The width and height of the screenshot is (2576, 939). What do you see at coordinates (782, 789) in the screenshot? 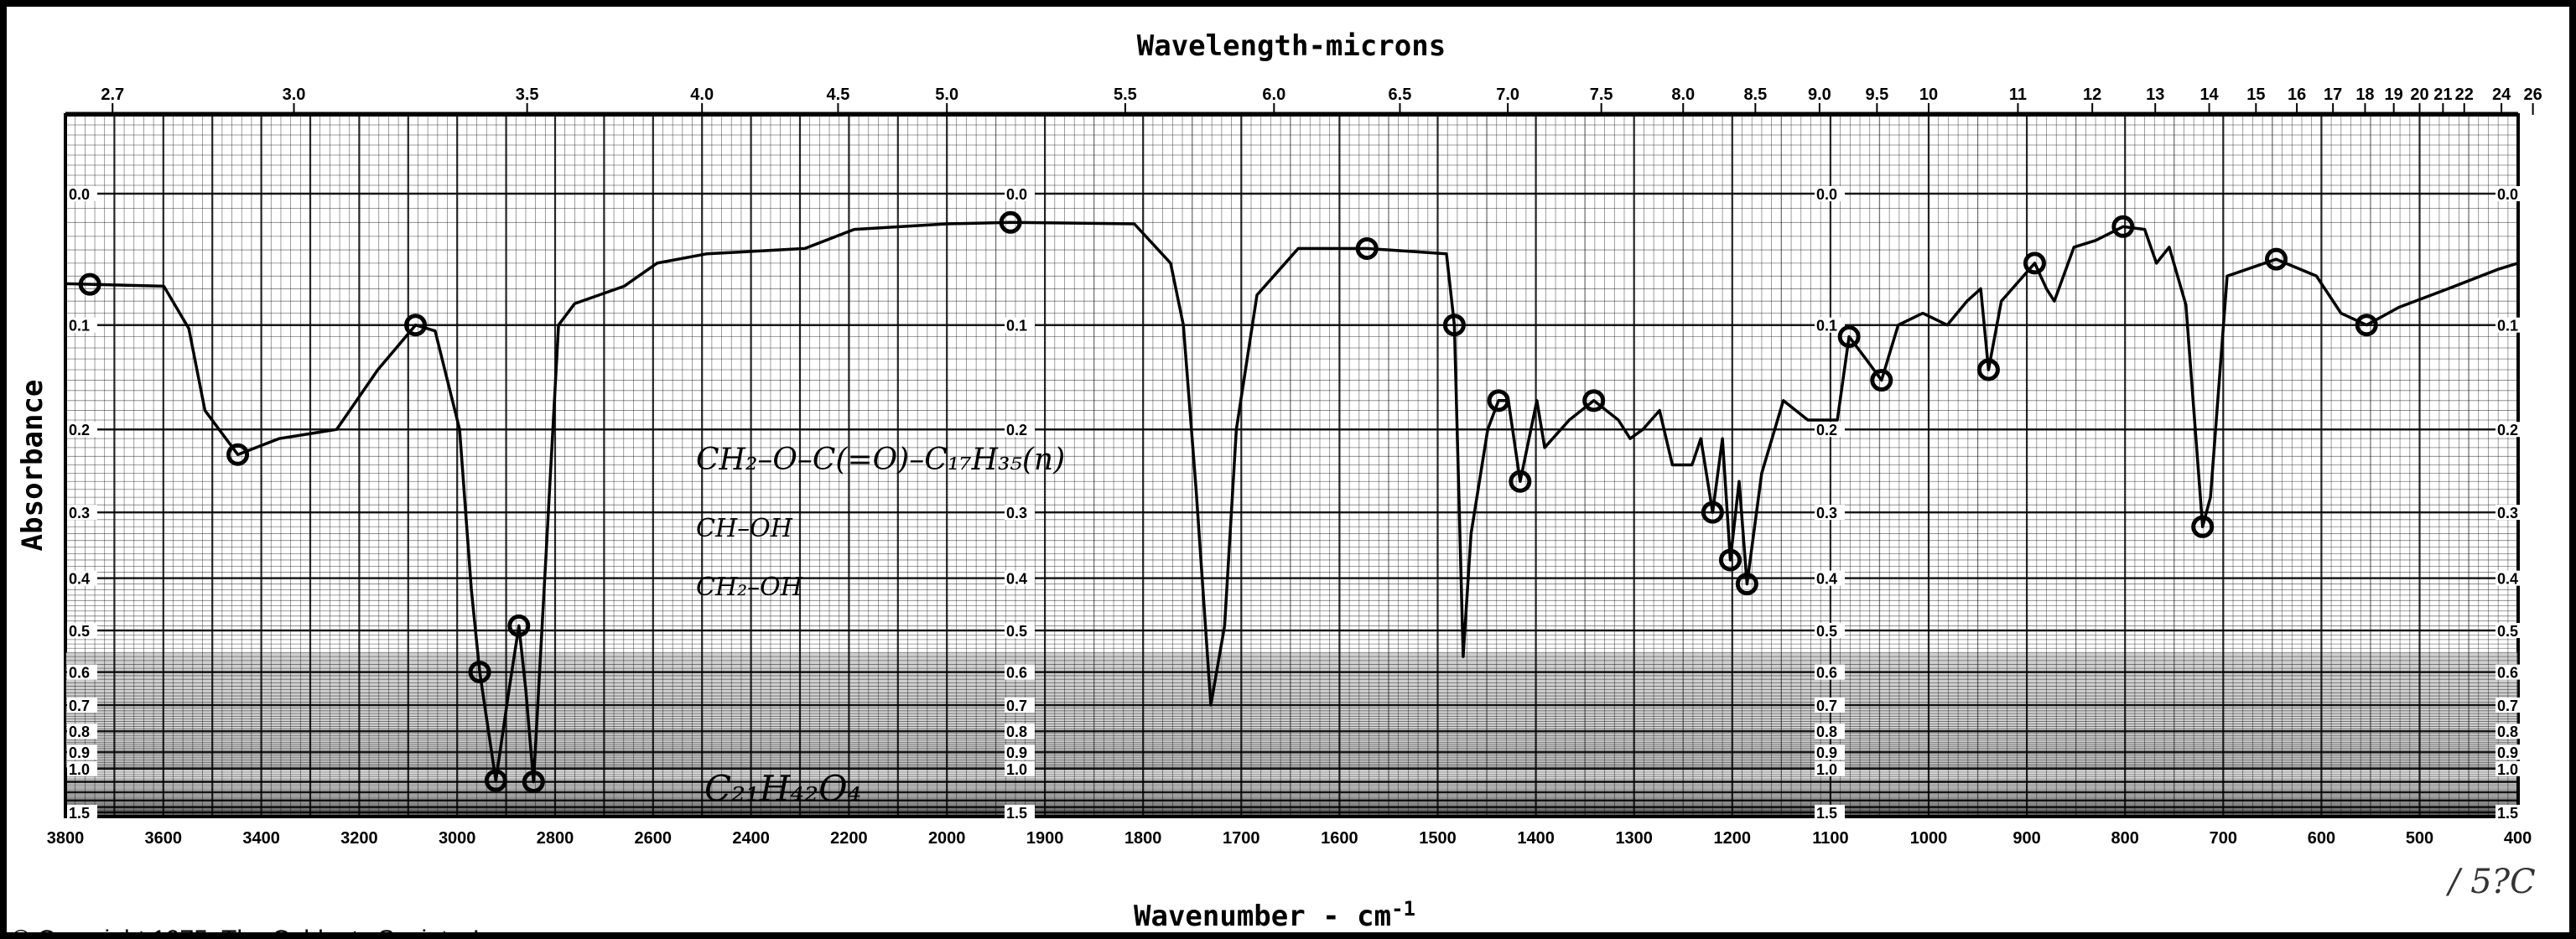
I see `molecular-formula: C₂₁H₄₂O₄` at bounding box center [782, 789].